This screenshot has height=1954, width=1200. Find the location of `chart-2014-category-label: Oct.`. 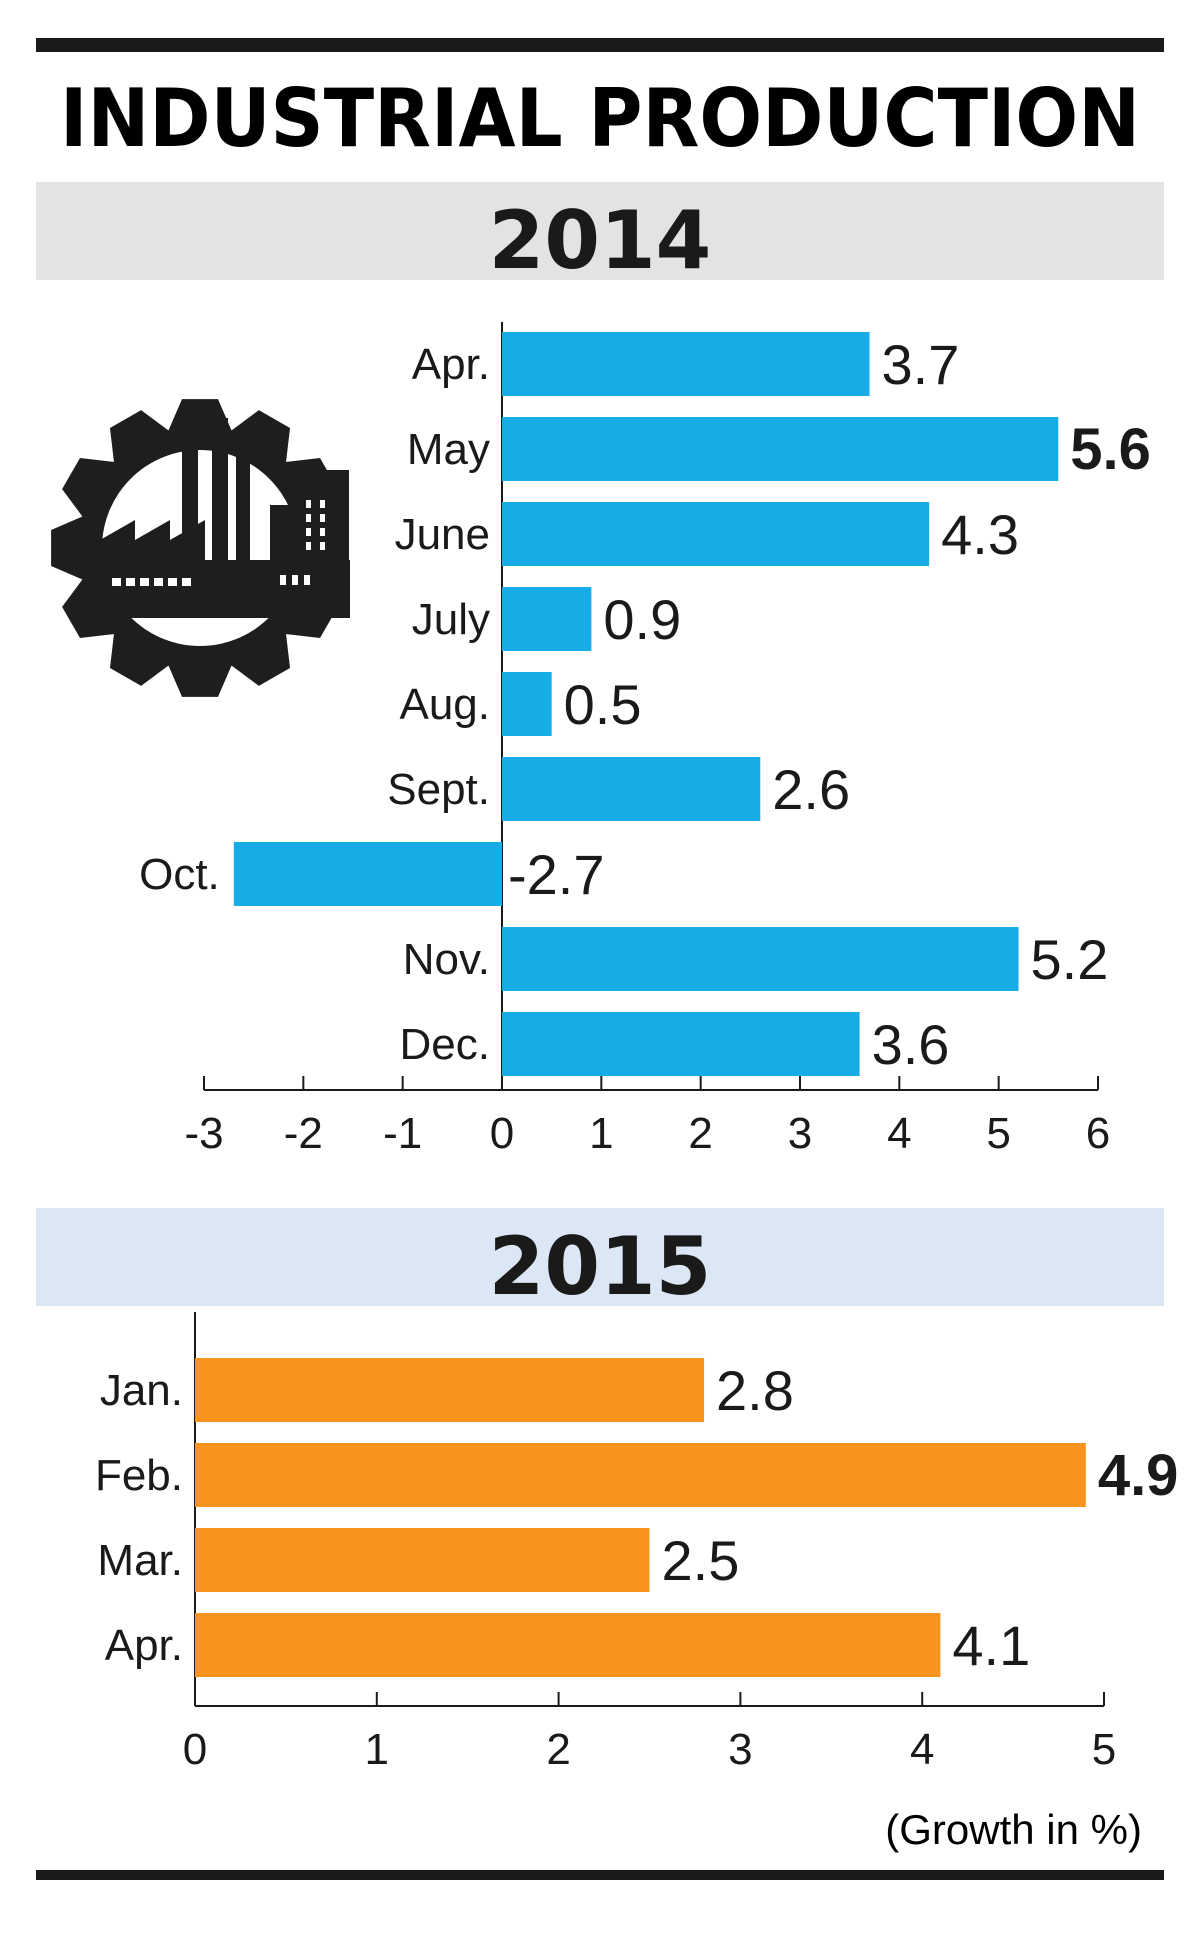

chart-2014-category-label: Oct. is located at coordinates (179, 874).